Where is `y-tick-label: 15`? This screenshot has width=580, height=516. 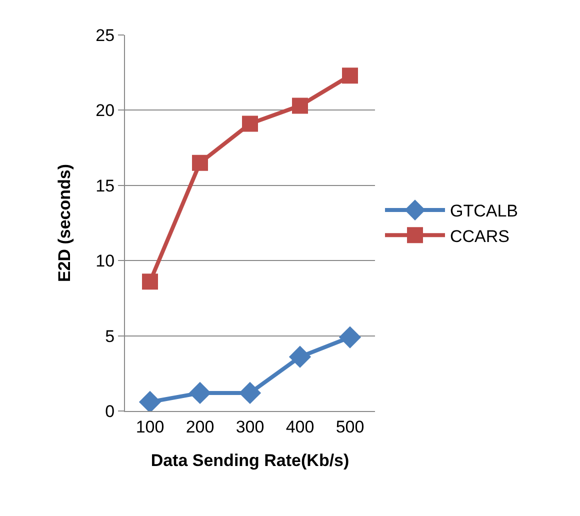
y-tick-label: 15 is located at coordinates (105, 186).